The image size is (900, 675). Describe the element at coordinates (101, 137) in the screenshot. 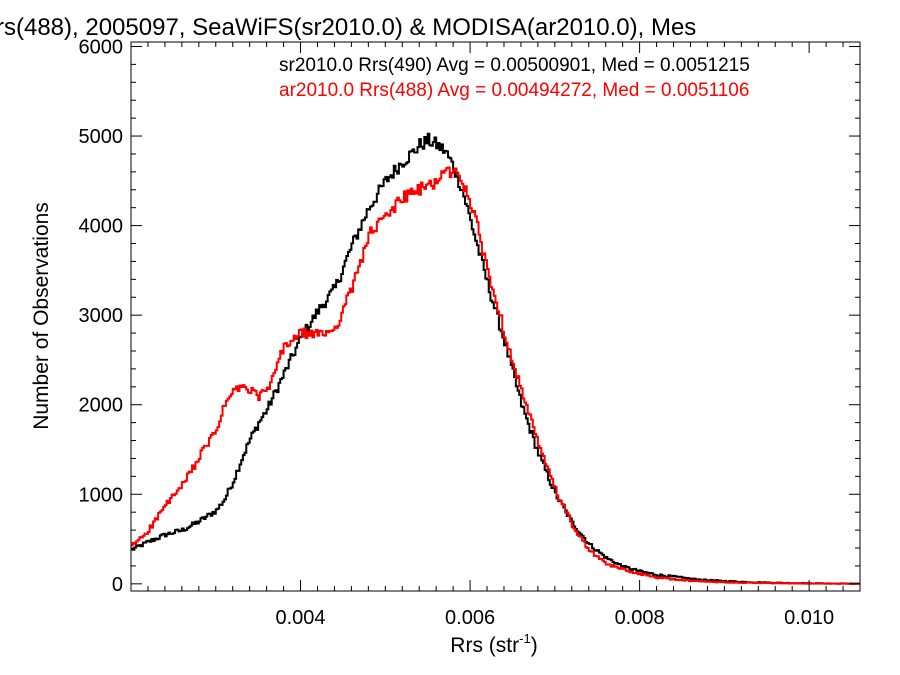

I see `y-tick-label: 5000` at that location.